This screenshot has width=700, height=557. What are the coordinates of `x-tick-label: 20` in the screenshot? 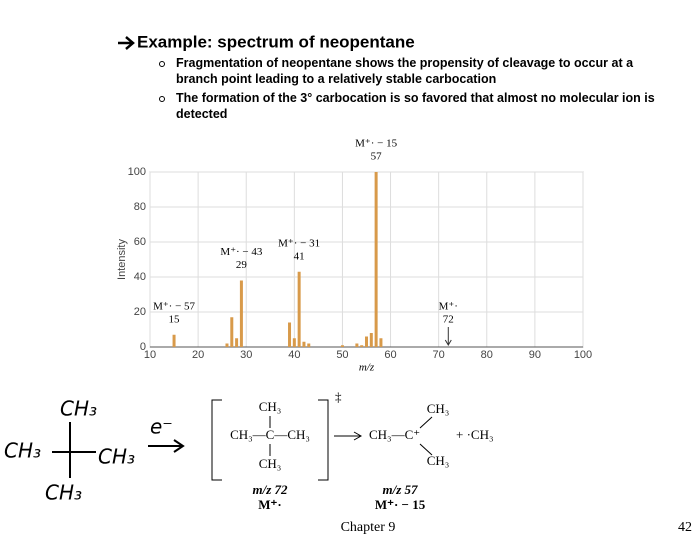 It's located at (198, 355).